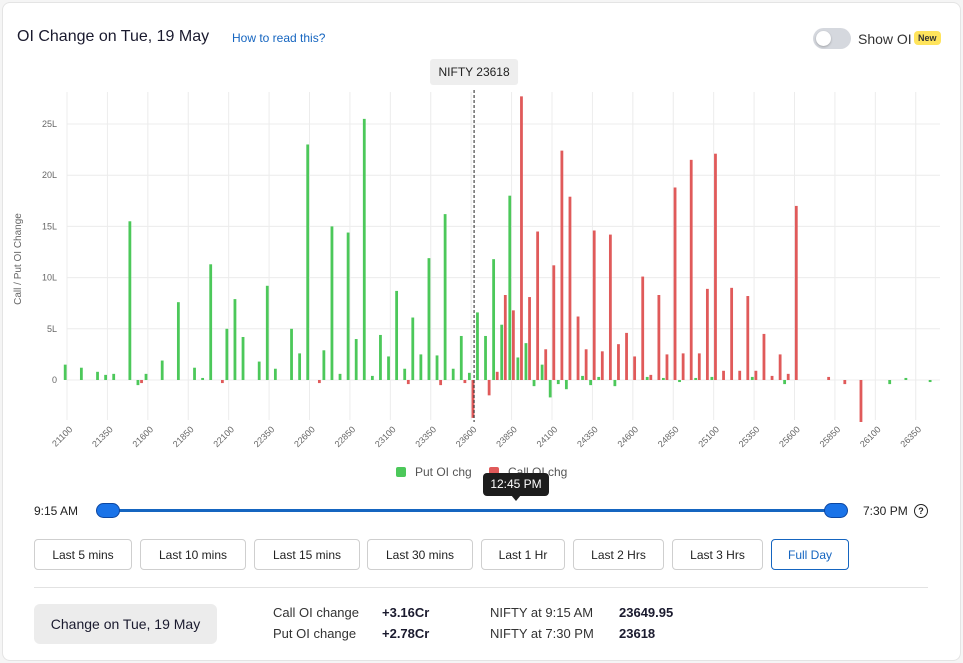 The image size is (963, 663). Describe the element at coordinates (420, 554) in the screenshot. I see `range-button-last-30-mins: Last 30 mins` at that location.